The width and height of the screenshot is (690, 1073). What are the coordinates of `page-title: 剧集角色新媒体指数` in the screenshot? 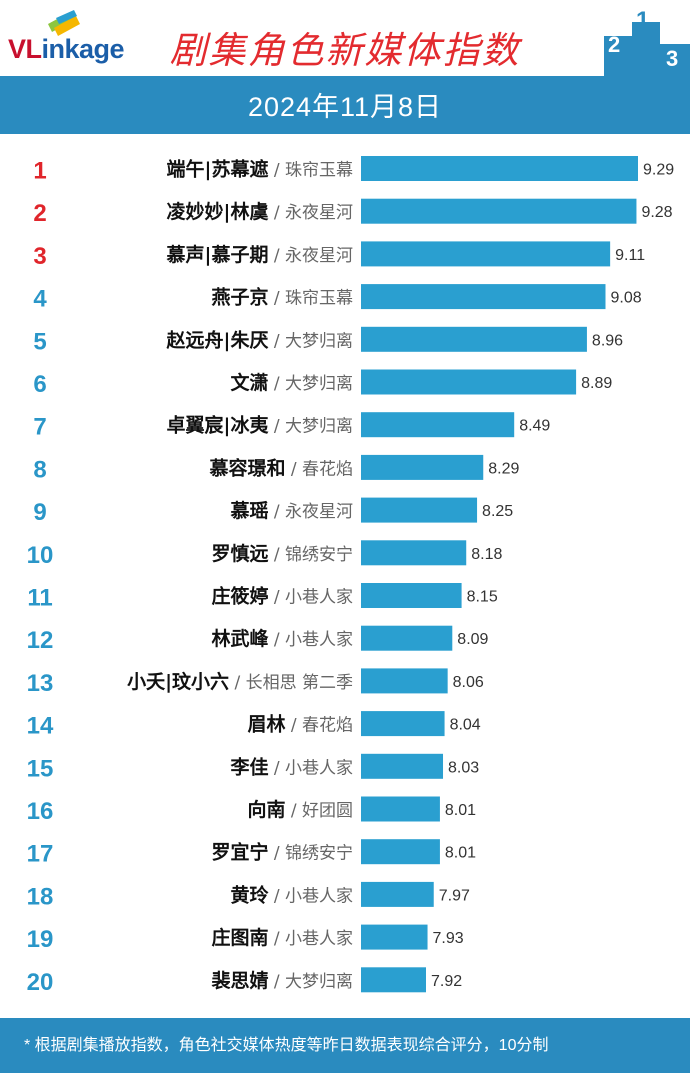 It's located at (345, 50).